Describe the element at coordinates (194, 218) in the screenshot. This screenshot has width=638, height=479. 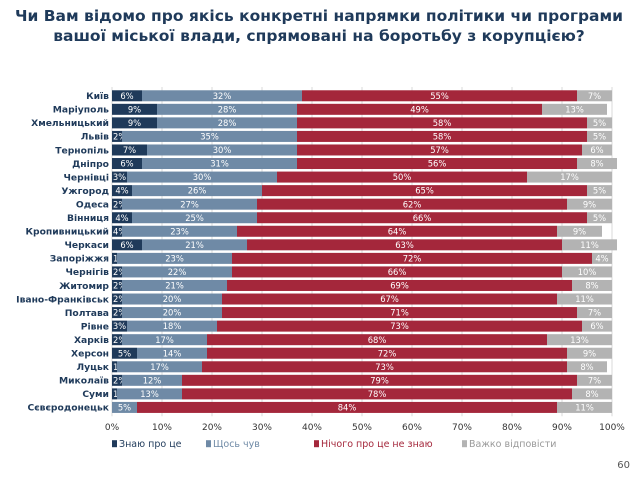
I see `data-label: 25%` at that location.